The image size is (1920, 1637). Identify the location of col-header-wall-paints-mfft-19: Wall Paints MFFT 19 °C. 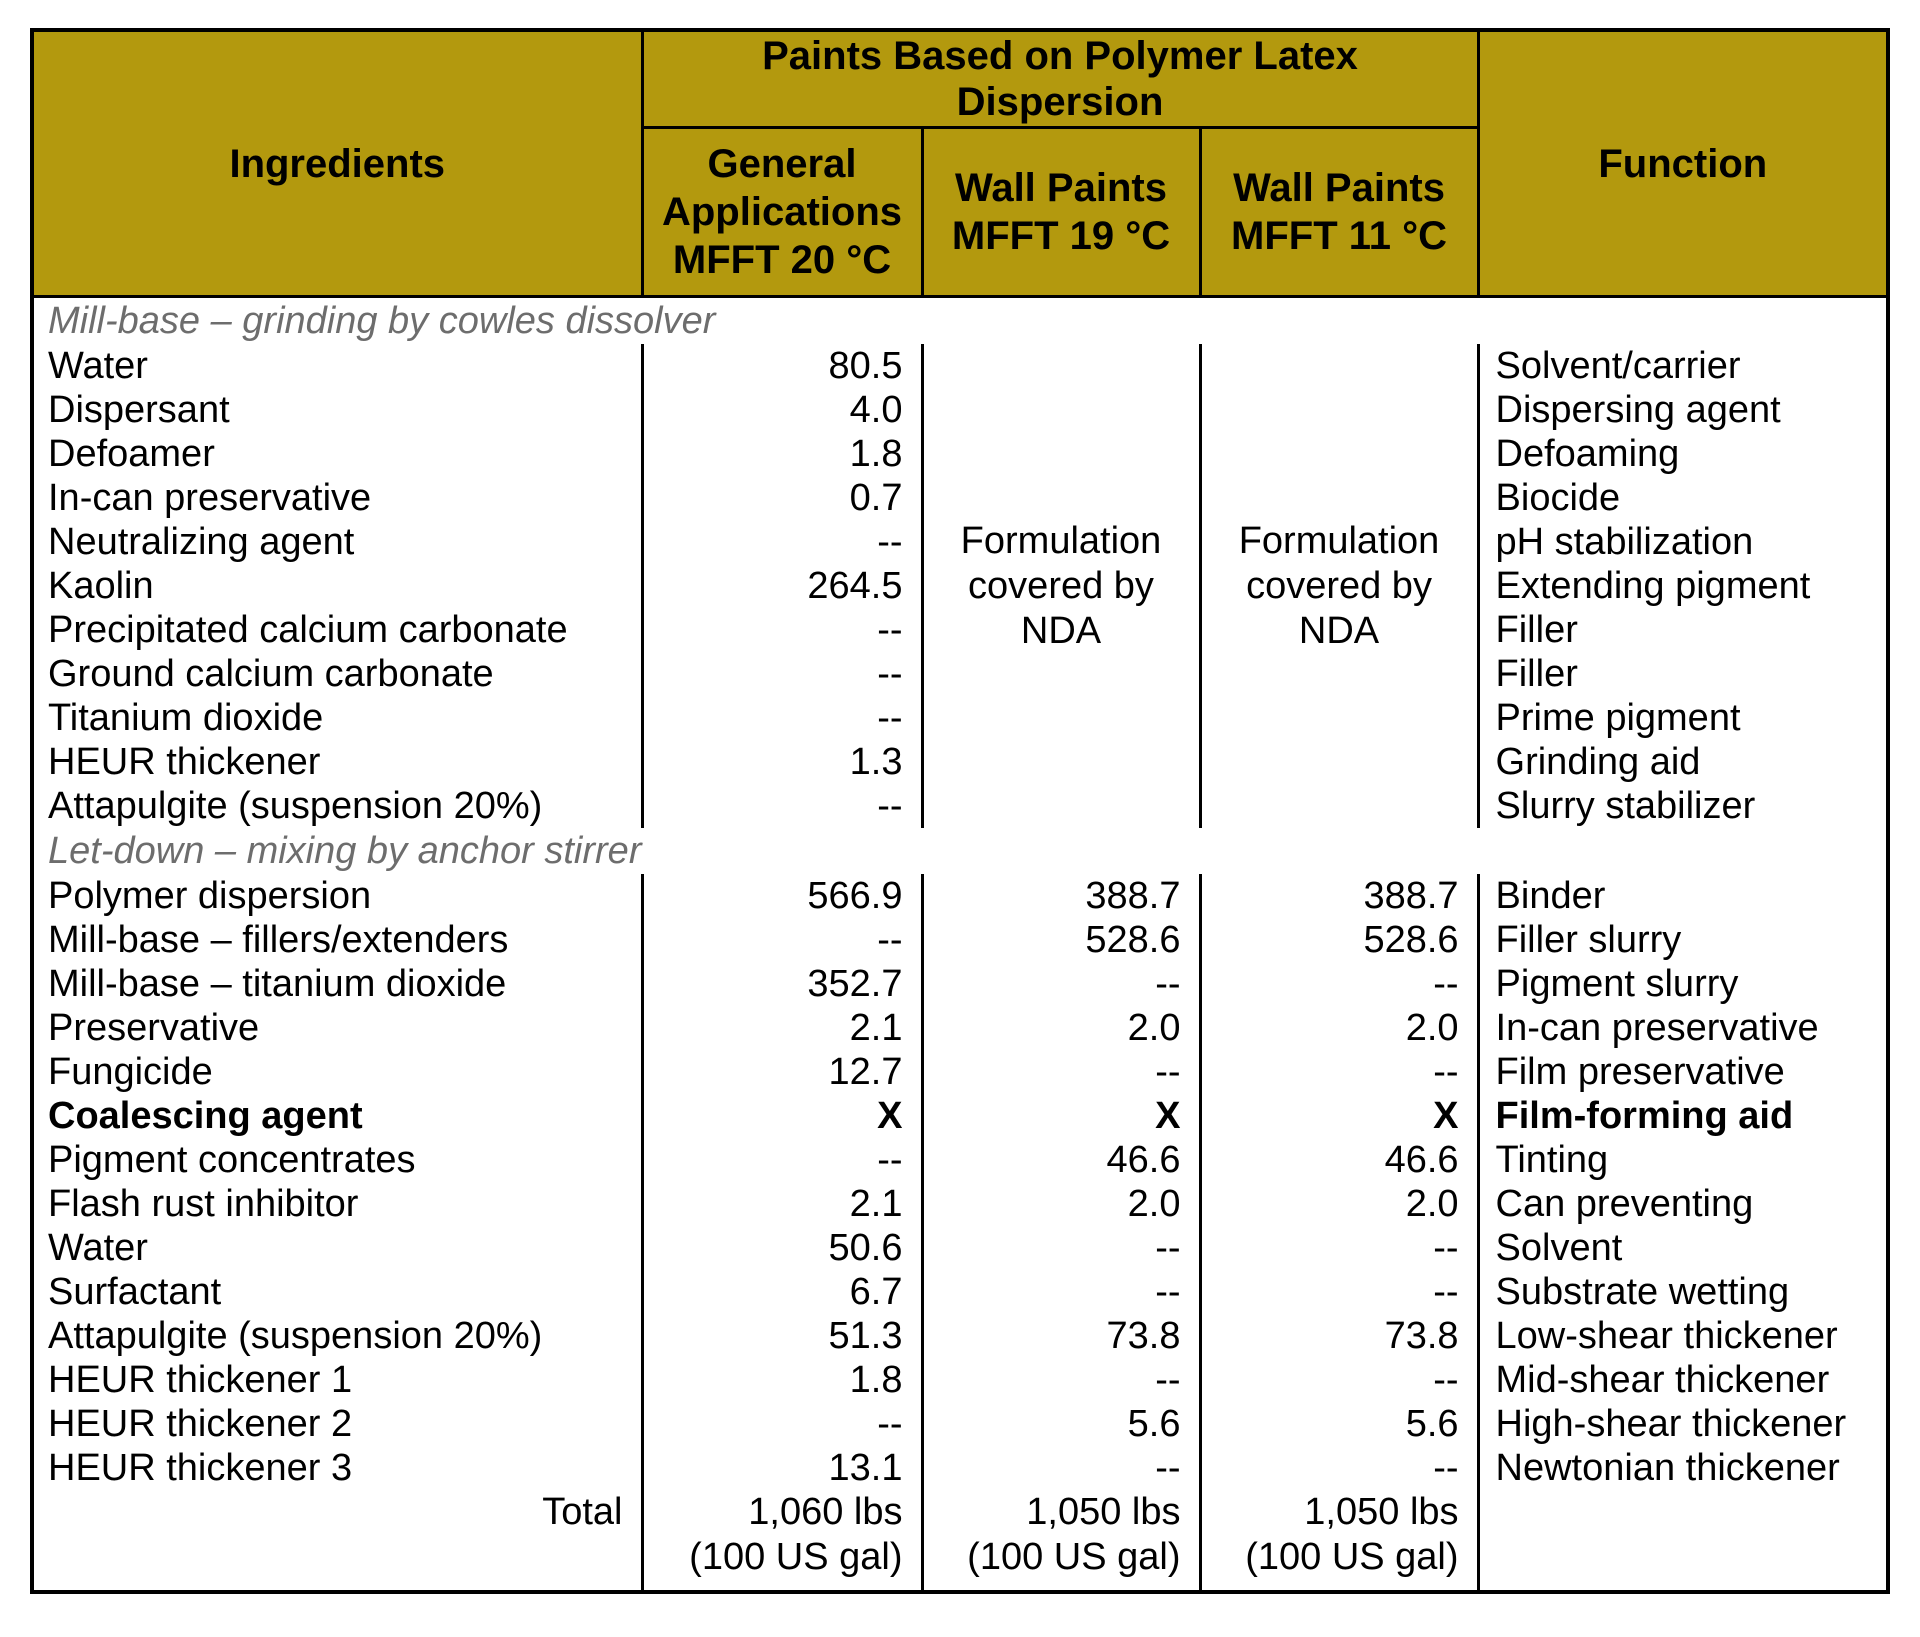
(1061, 212).